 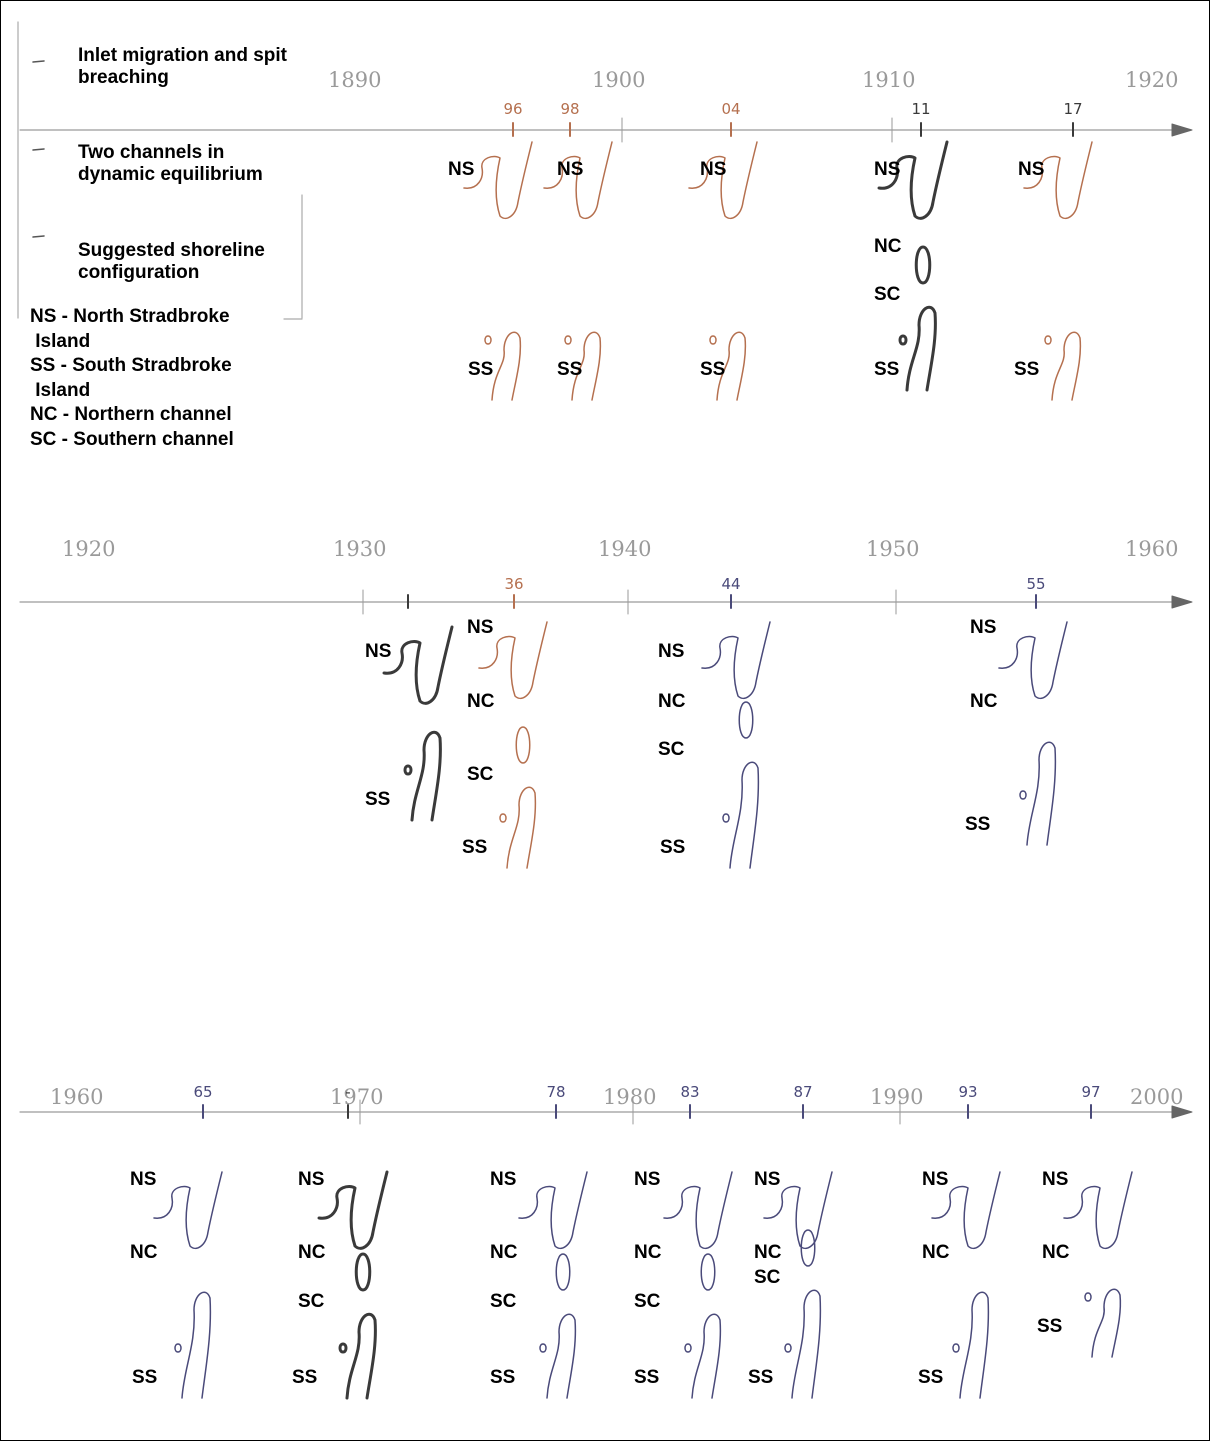 I want to click on panel-label-ss-2-2: SS, so click(x=475, y=847).